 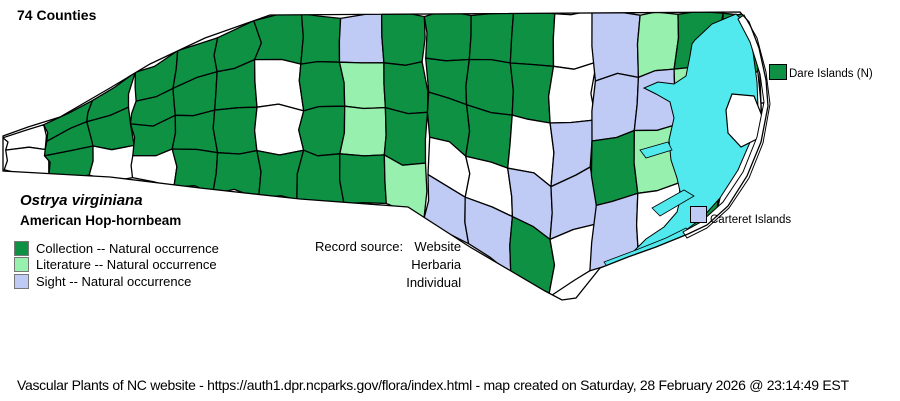 What do you see at coordinates (126, 265) in the screenshot?
I see `legend-label: Literature -- Natural occurrence` at bounding box center [126, 265].